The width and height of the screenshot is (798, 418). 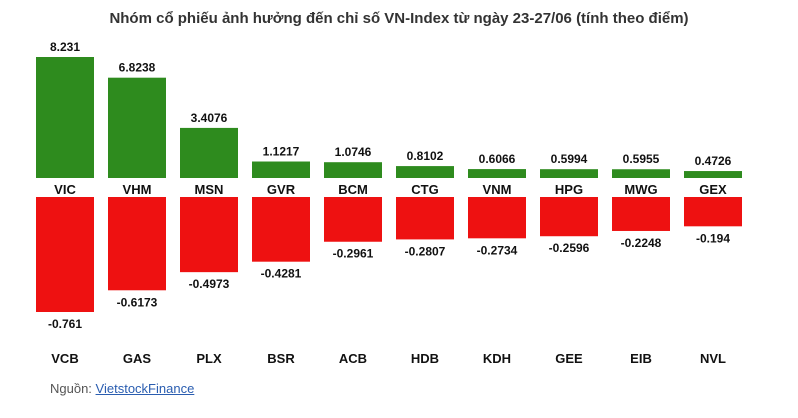 What do you see at coordinates (497, 358) in the screenshot?
I see `negative-category-label: KDH` at bounding box center [497, 358].